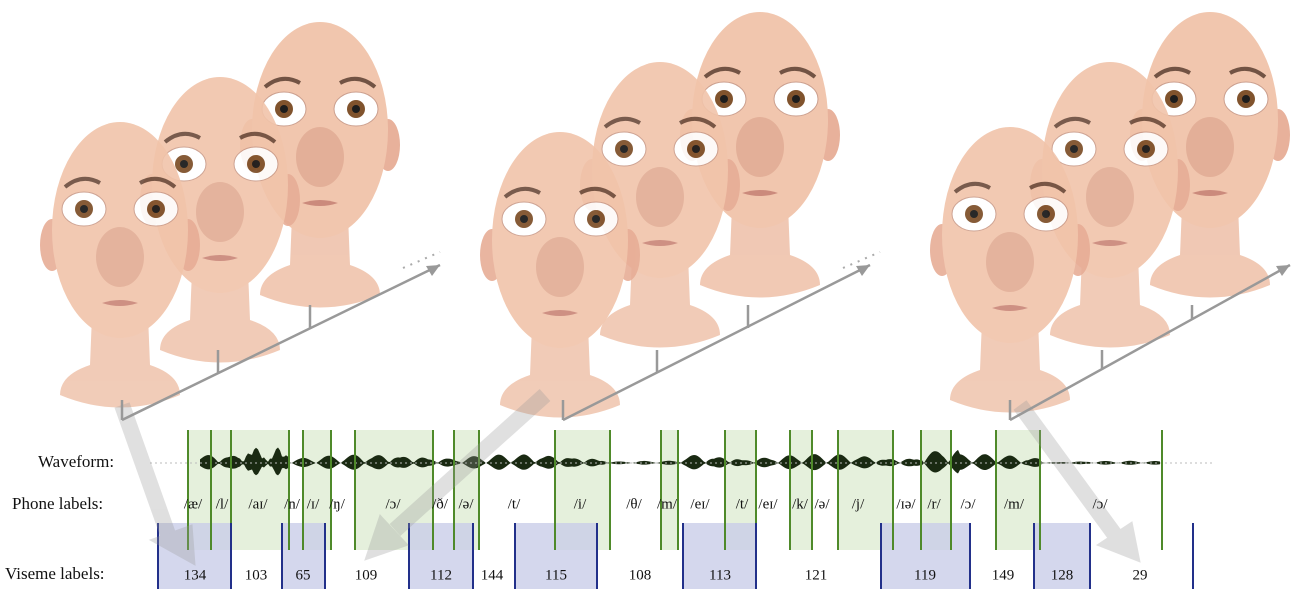 Image resolution: width=1312 pixels, height=594 pixels. Describe the element at coordinates (925, 575) in the screenshot. I see `viseme-label: 119` at that location.